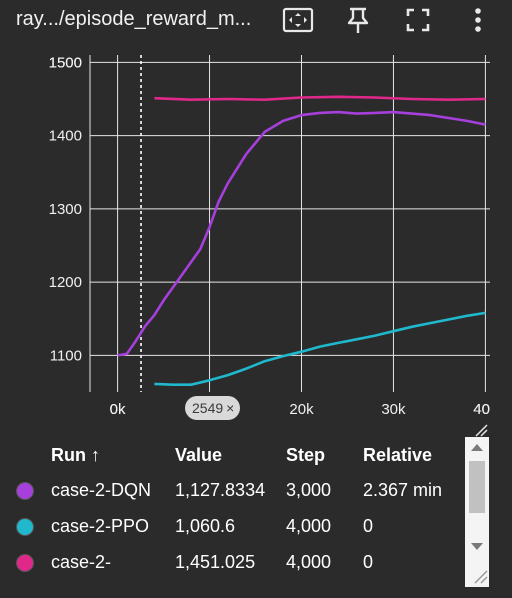 The image size is (512, 598). Describe the element at coordinates (480, 576) in the screenshot. I see `card-resize-handle-icon` at that location.